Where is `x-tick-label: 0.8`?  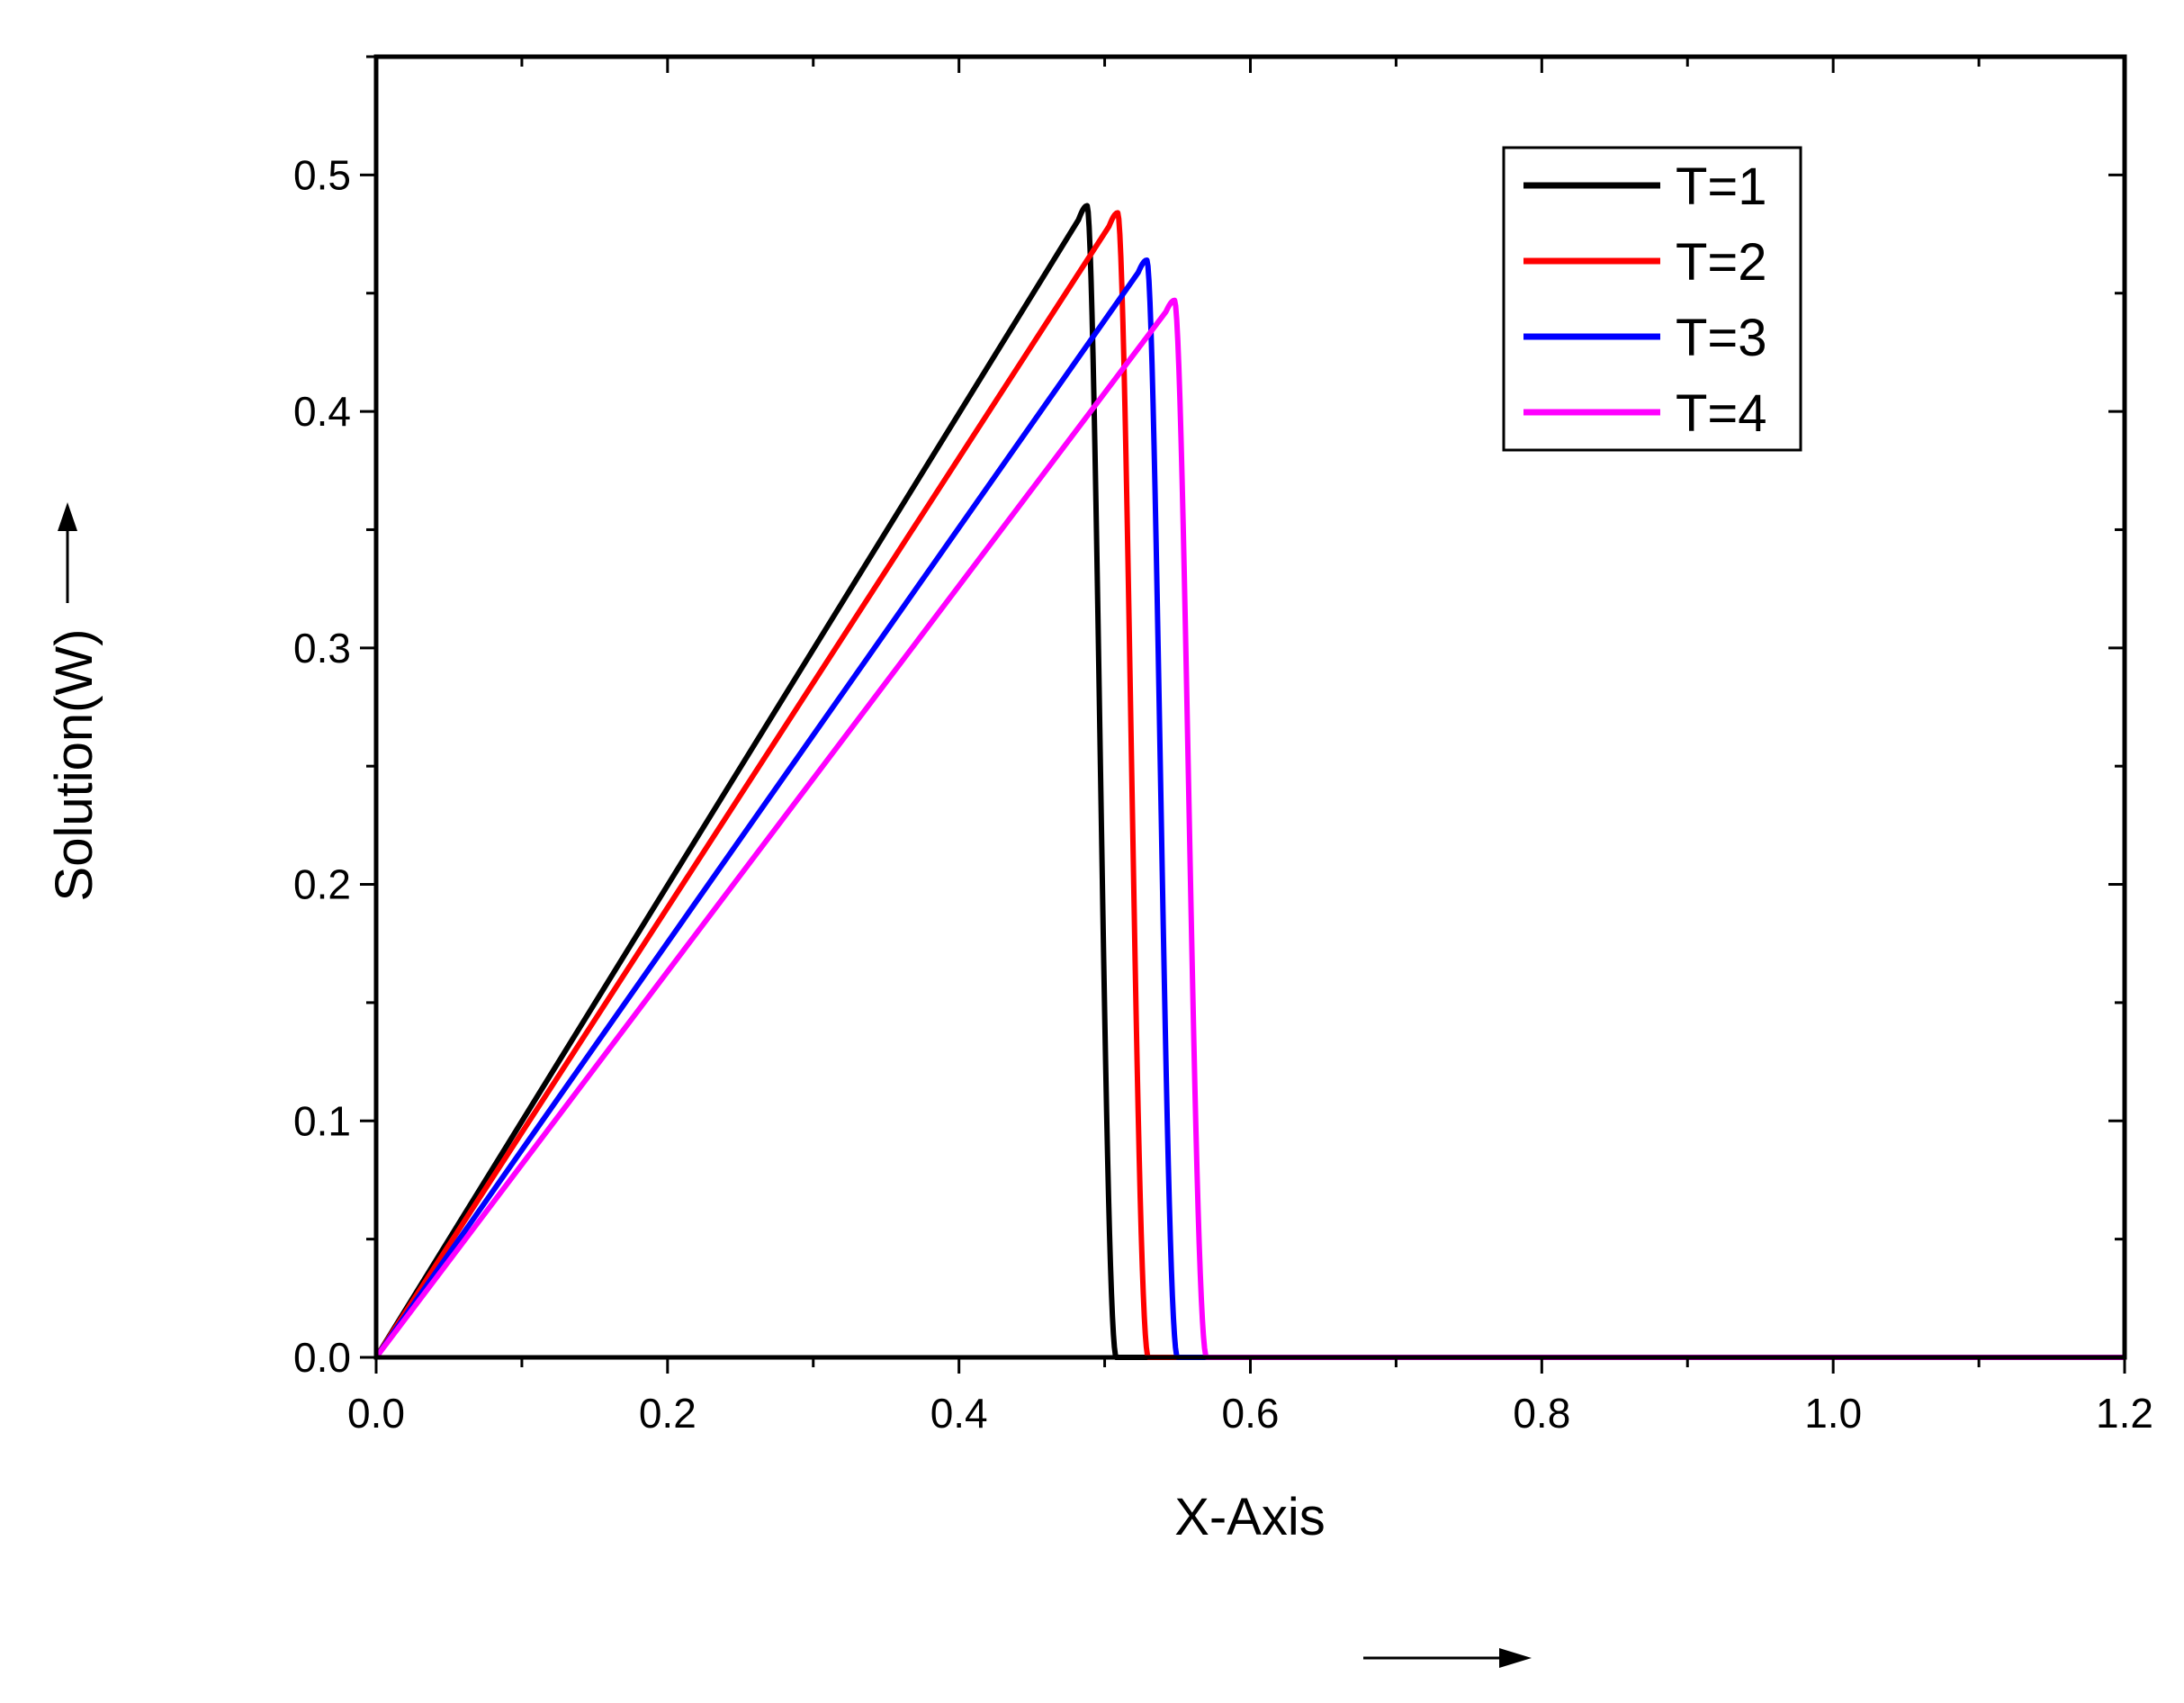
x-tick-label: 0.8 is located at coordinates (1541, 1414).